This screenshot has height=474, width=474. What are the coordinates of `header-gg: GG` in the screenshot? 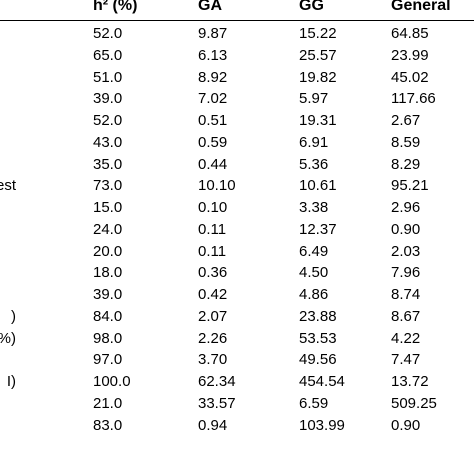 It's located at (311, 7).